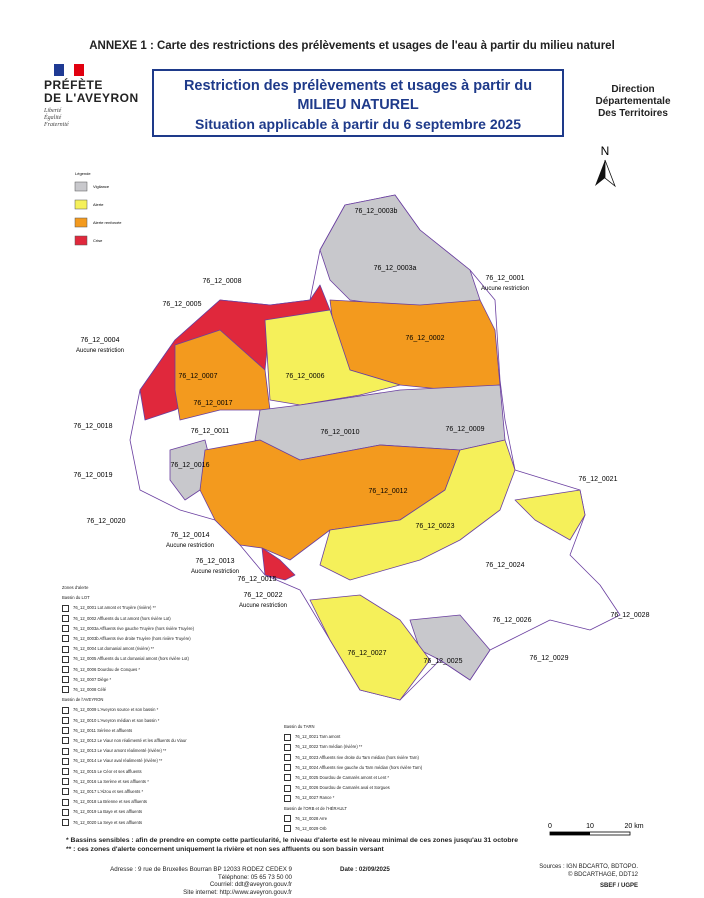  I want to click on zone-list-item: 76_12_0007 Diège *, so click(128, 680).